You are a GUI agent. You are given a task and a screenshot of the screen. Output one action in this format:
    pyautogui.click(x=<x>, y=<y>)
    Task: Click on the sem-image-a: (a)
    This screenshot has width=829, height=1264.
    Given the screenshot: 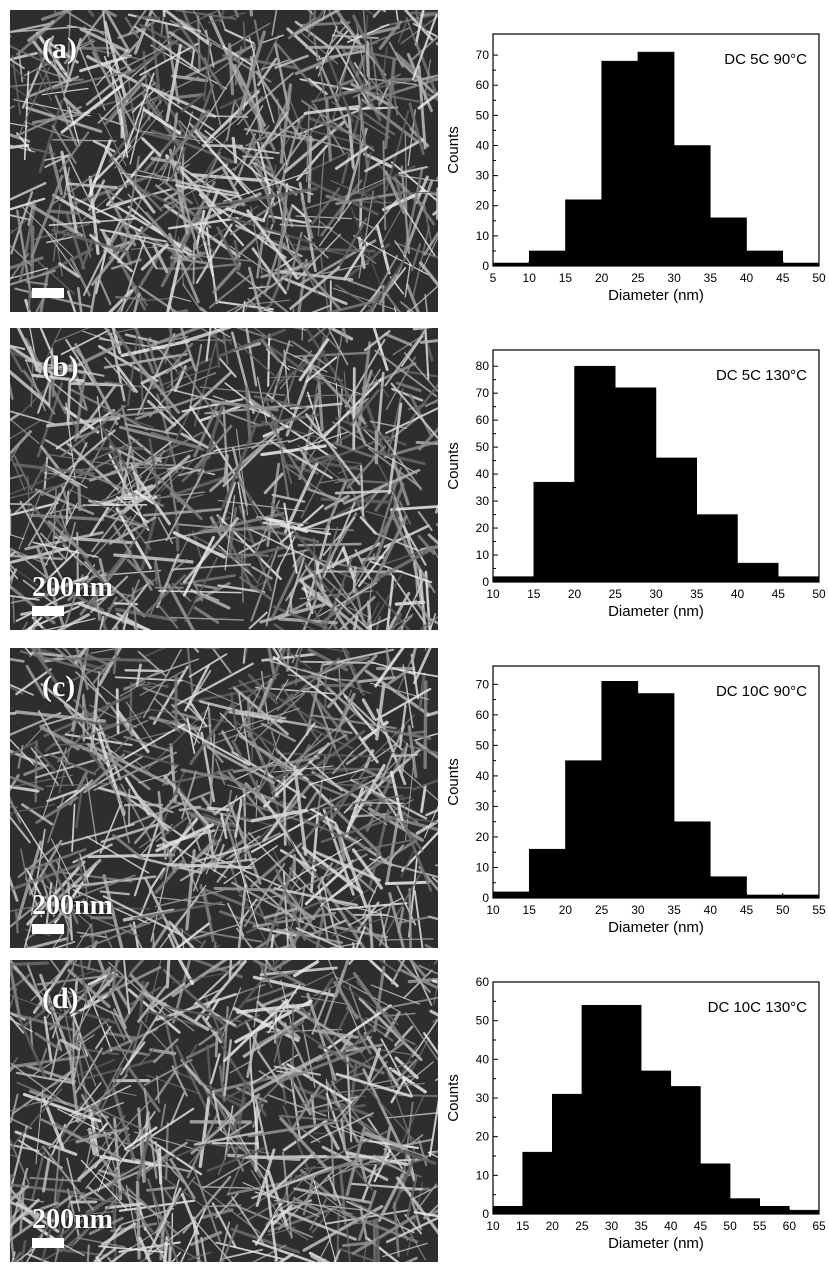 What is the action you would take?
    pyautogui.click(x=224, y=161)
    